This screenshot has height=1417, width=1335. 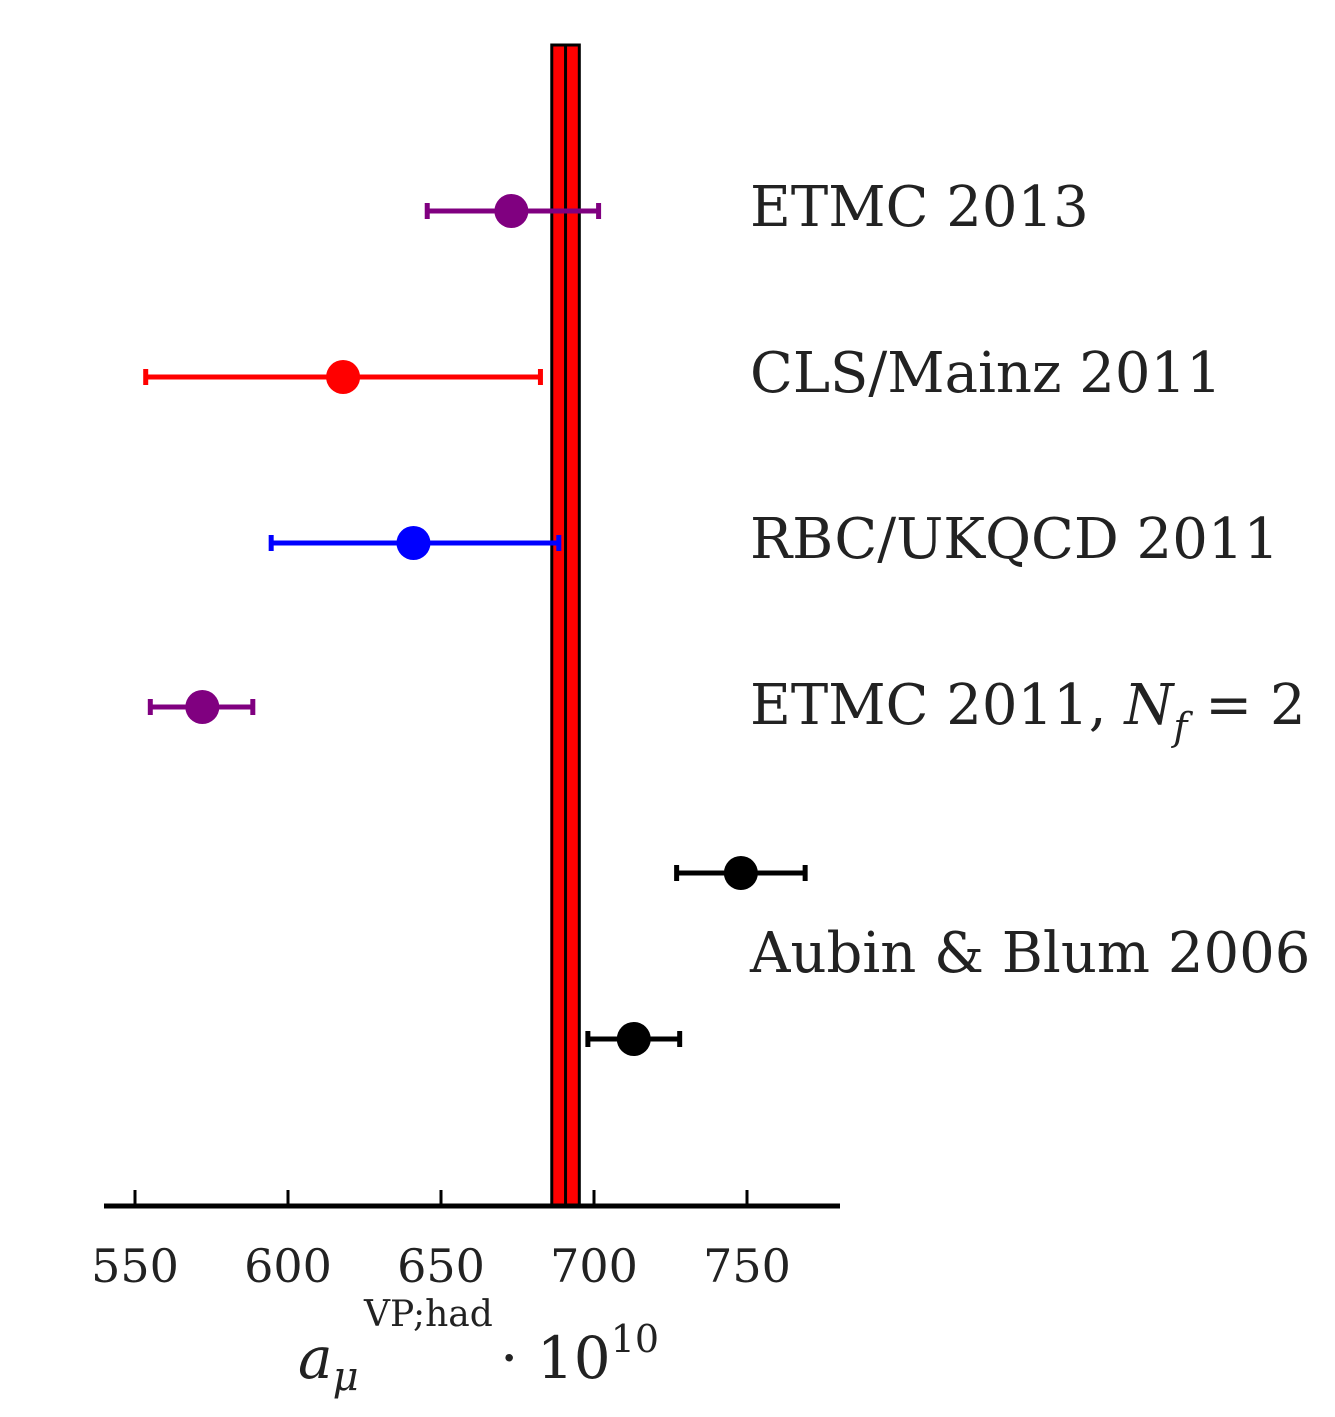 I want to click on band-group, so click(x=565, y=625).